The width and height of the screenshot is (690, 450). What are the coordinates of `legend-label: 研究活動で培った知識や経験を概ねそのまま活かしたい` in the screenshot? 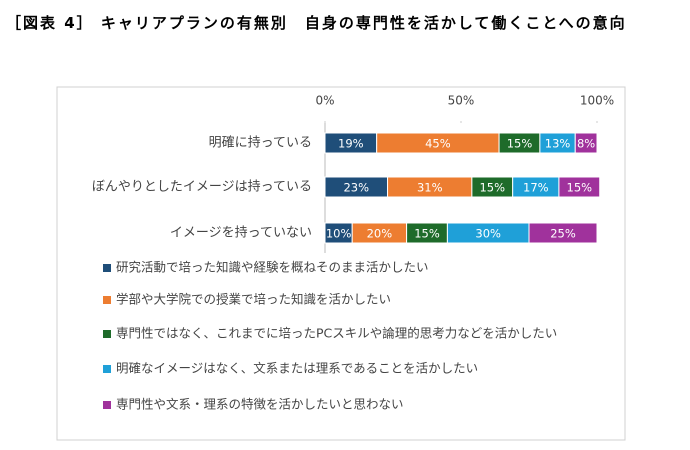 It's located at (272, 267).